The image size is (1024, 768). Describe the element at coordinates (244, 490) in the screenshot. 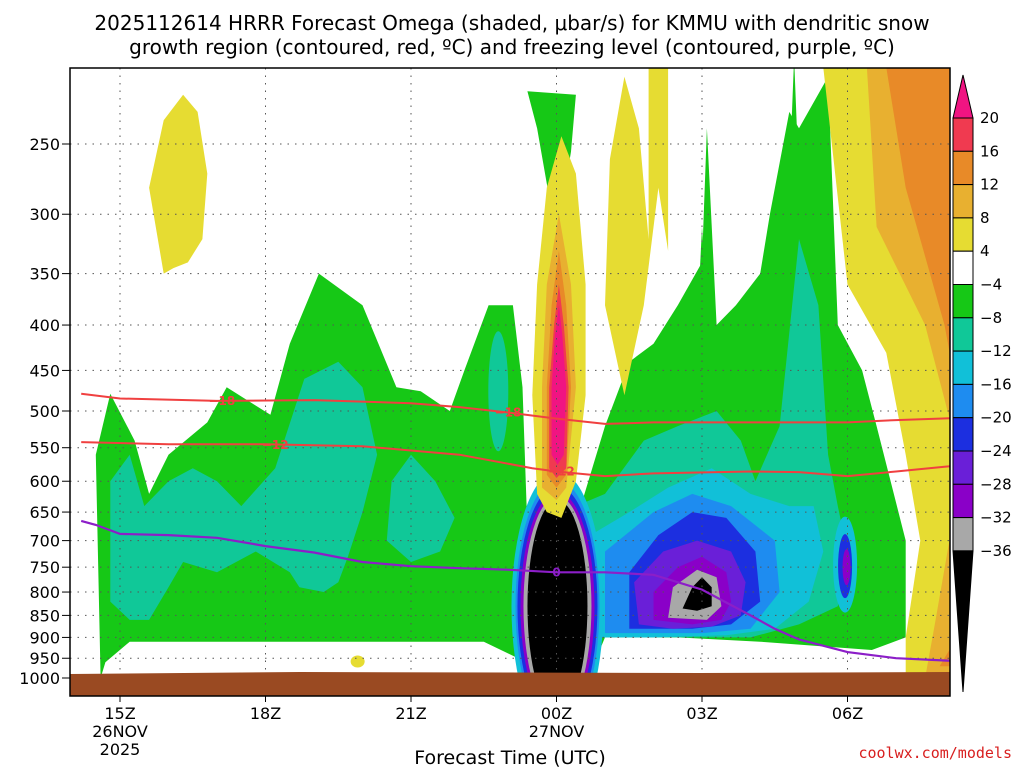

I see `omega-teal-region-left` at that location.